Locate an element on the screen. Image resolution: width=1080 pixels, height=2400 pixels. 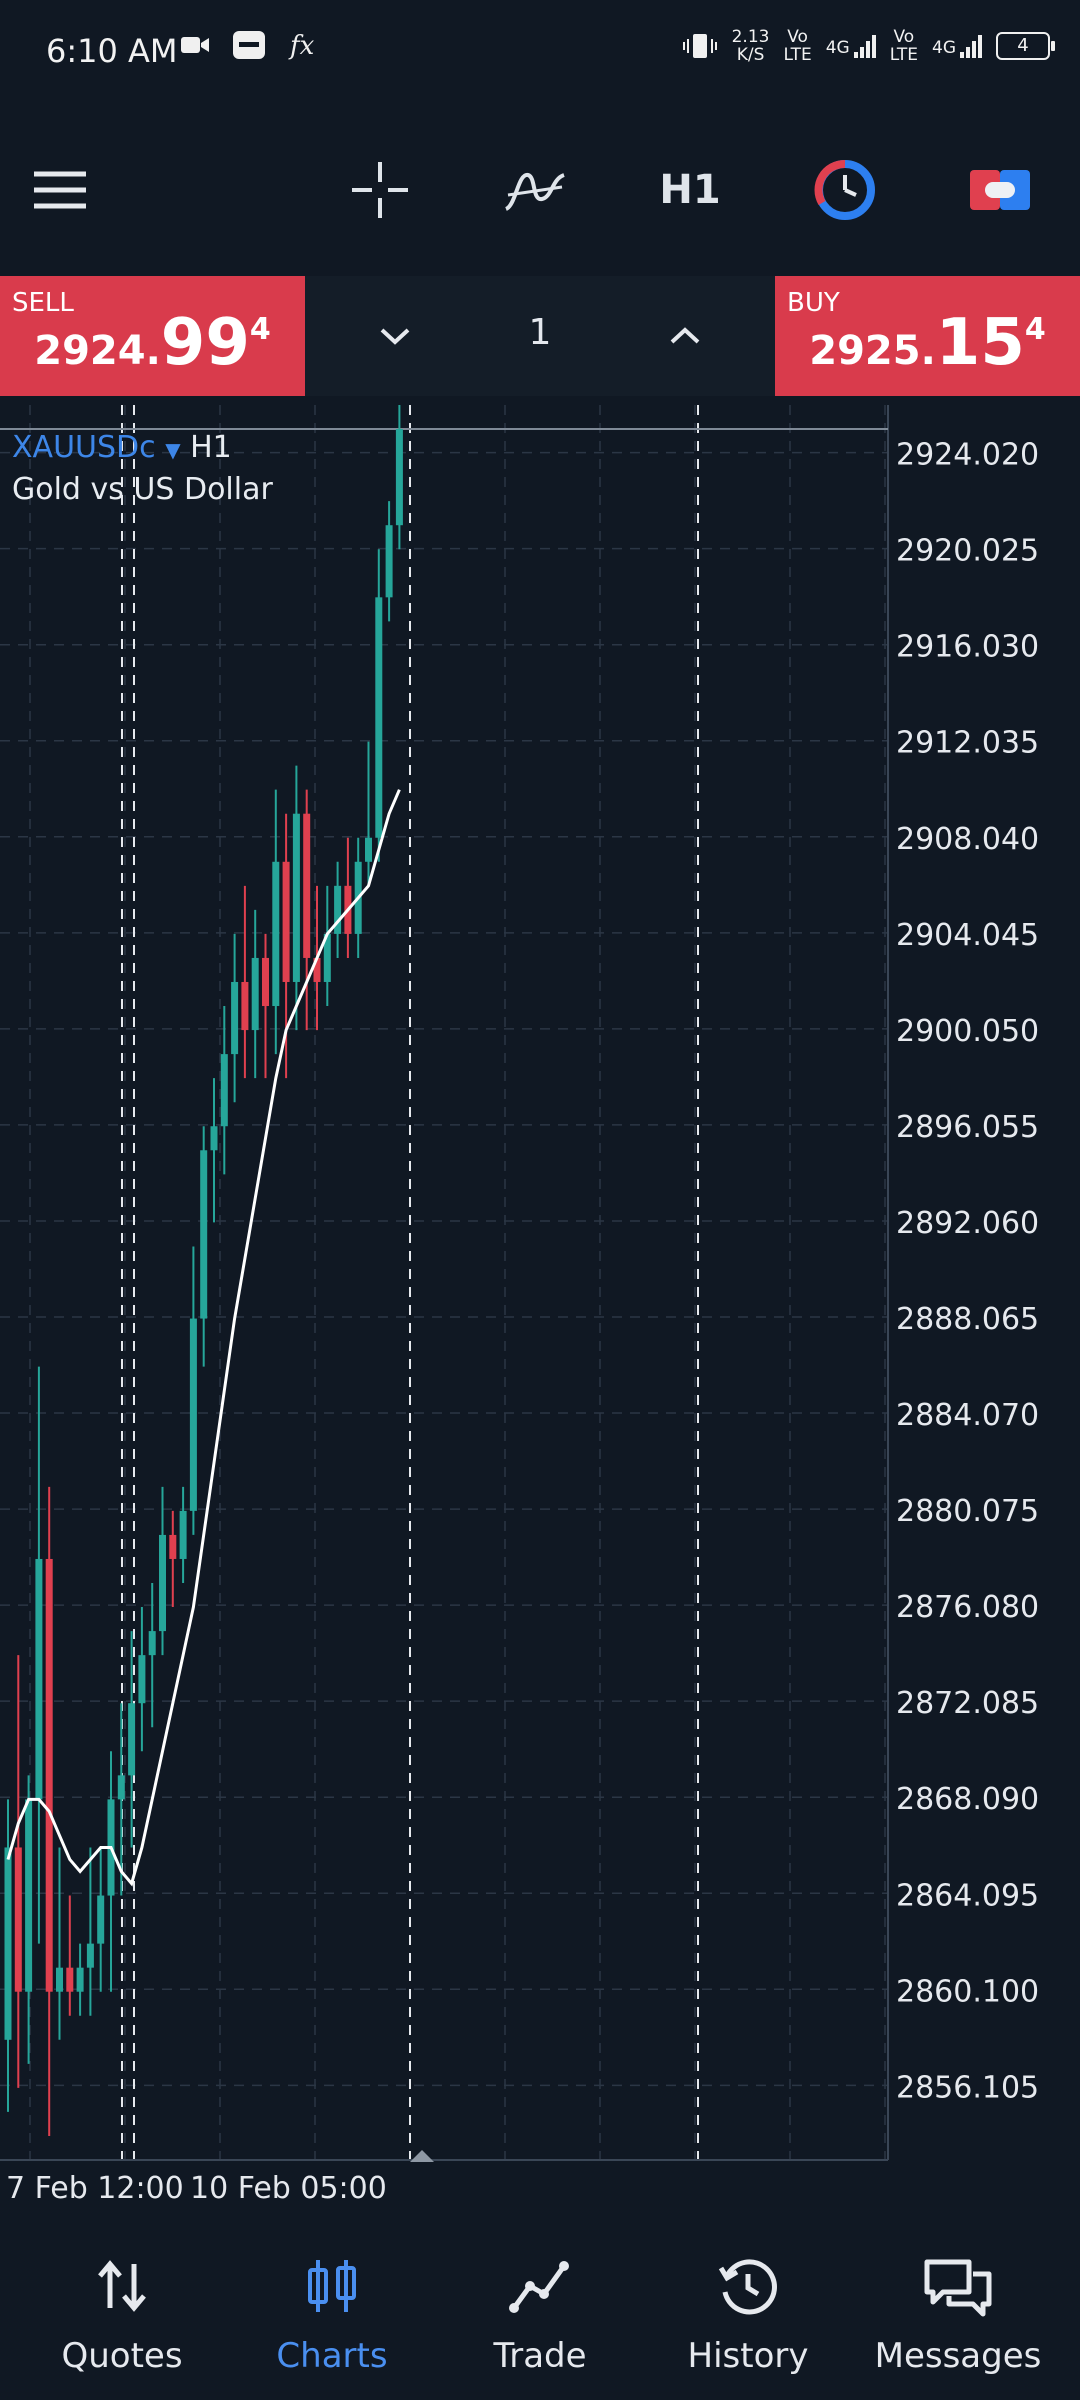
nav-trade: Trade is located at coordinates (540, 2315).